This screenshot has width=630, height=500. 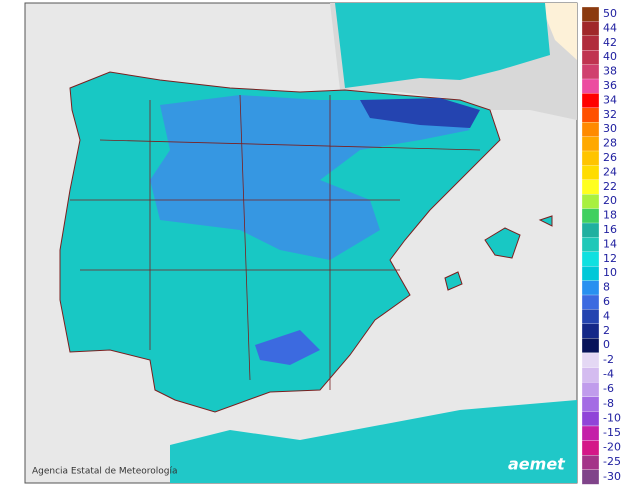 I want to click on legend-label: -25, so click(x=612, y=461).